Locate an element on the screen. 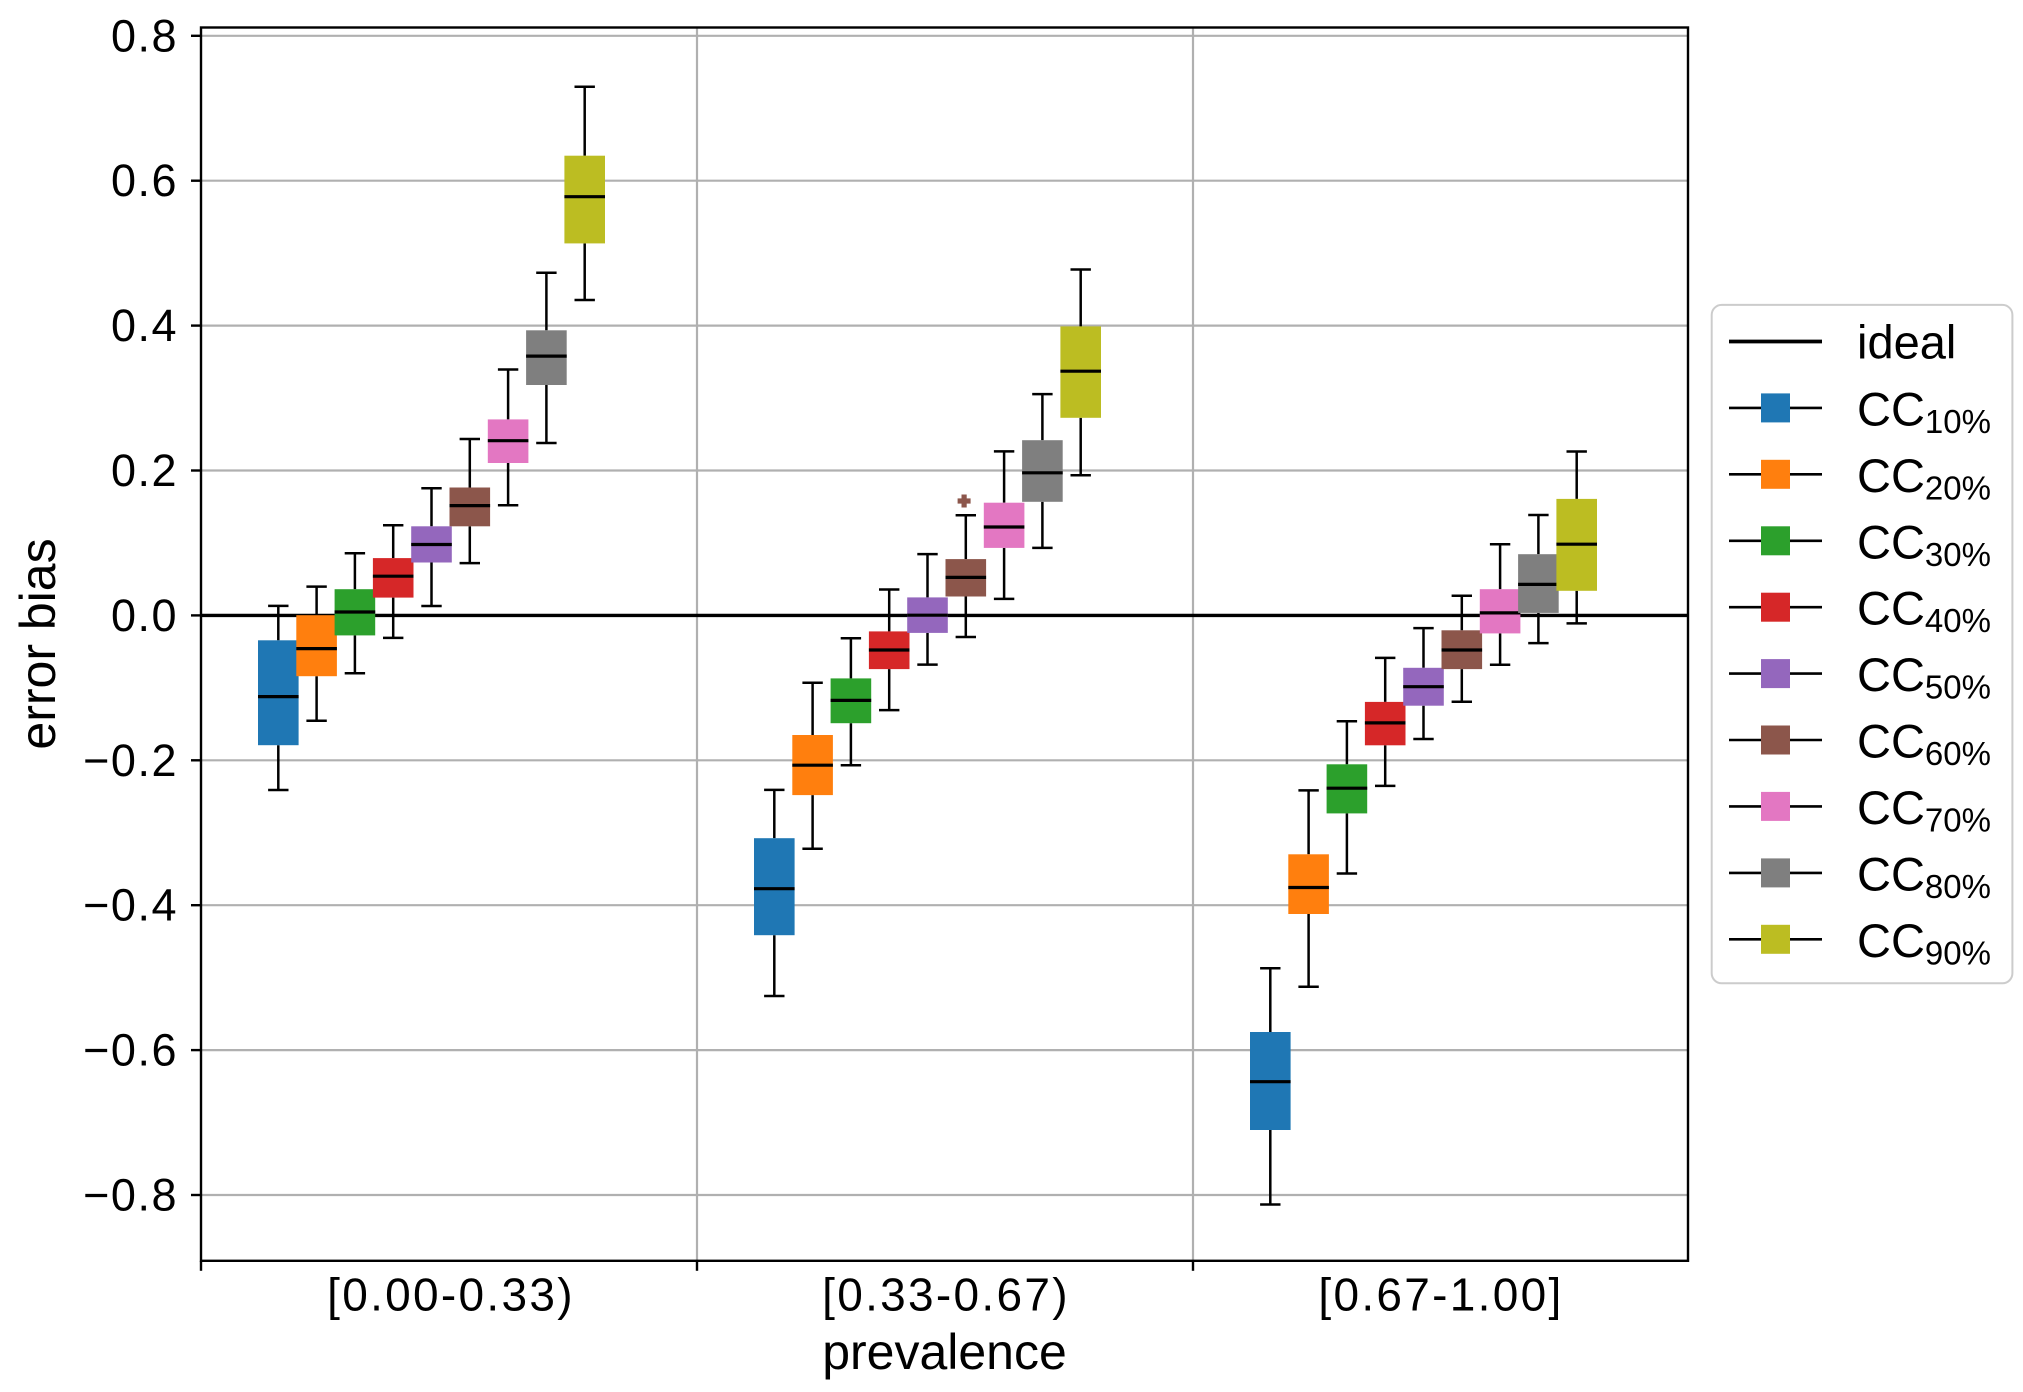 This screenshot has width=2023, height=1392. svg-text: −0.4 is located at coordinates (130, 905).